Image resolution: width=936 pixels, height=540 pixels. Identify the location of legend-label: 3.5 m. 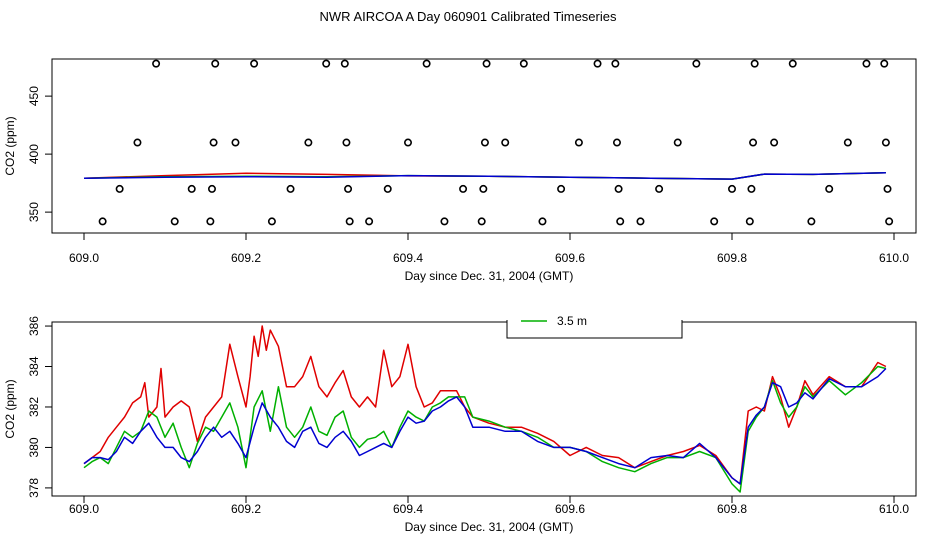
(572, 321).